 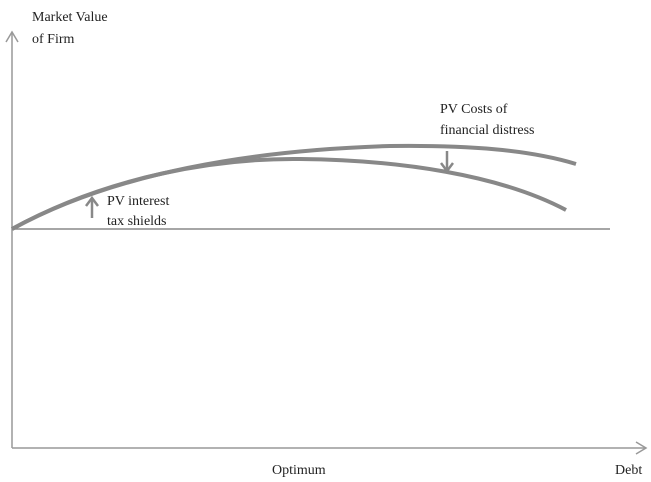 What do you see at coordinates (70, 17) in the screenshot?
I see `y-axis-label: Market Value` at bounding box center [70, 17].